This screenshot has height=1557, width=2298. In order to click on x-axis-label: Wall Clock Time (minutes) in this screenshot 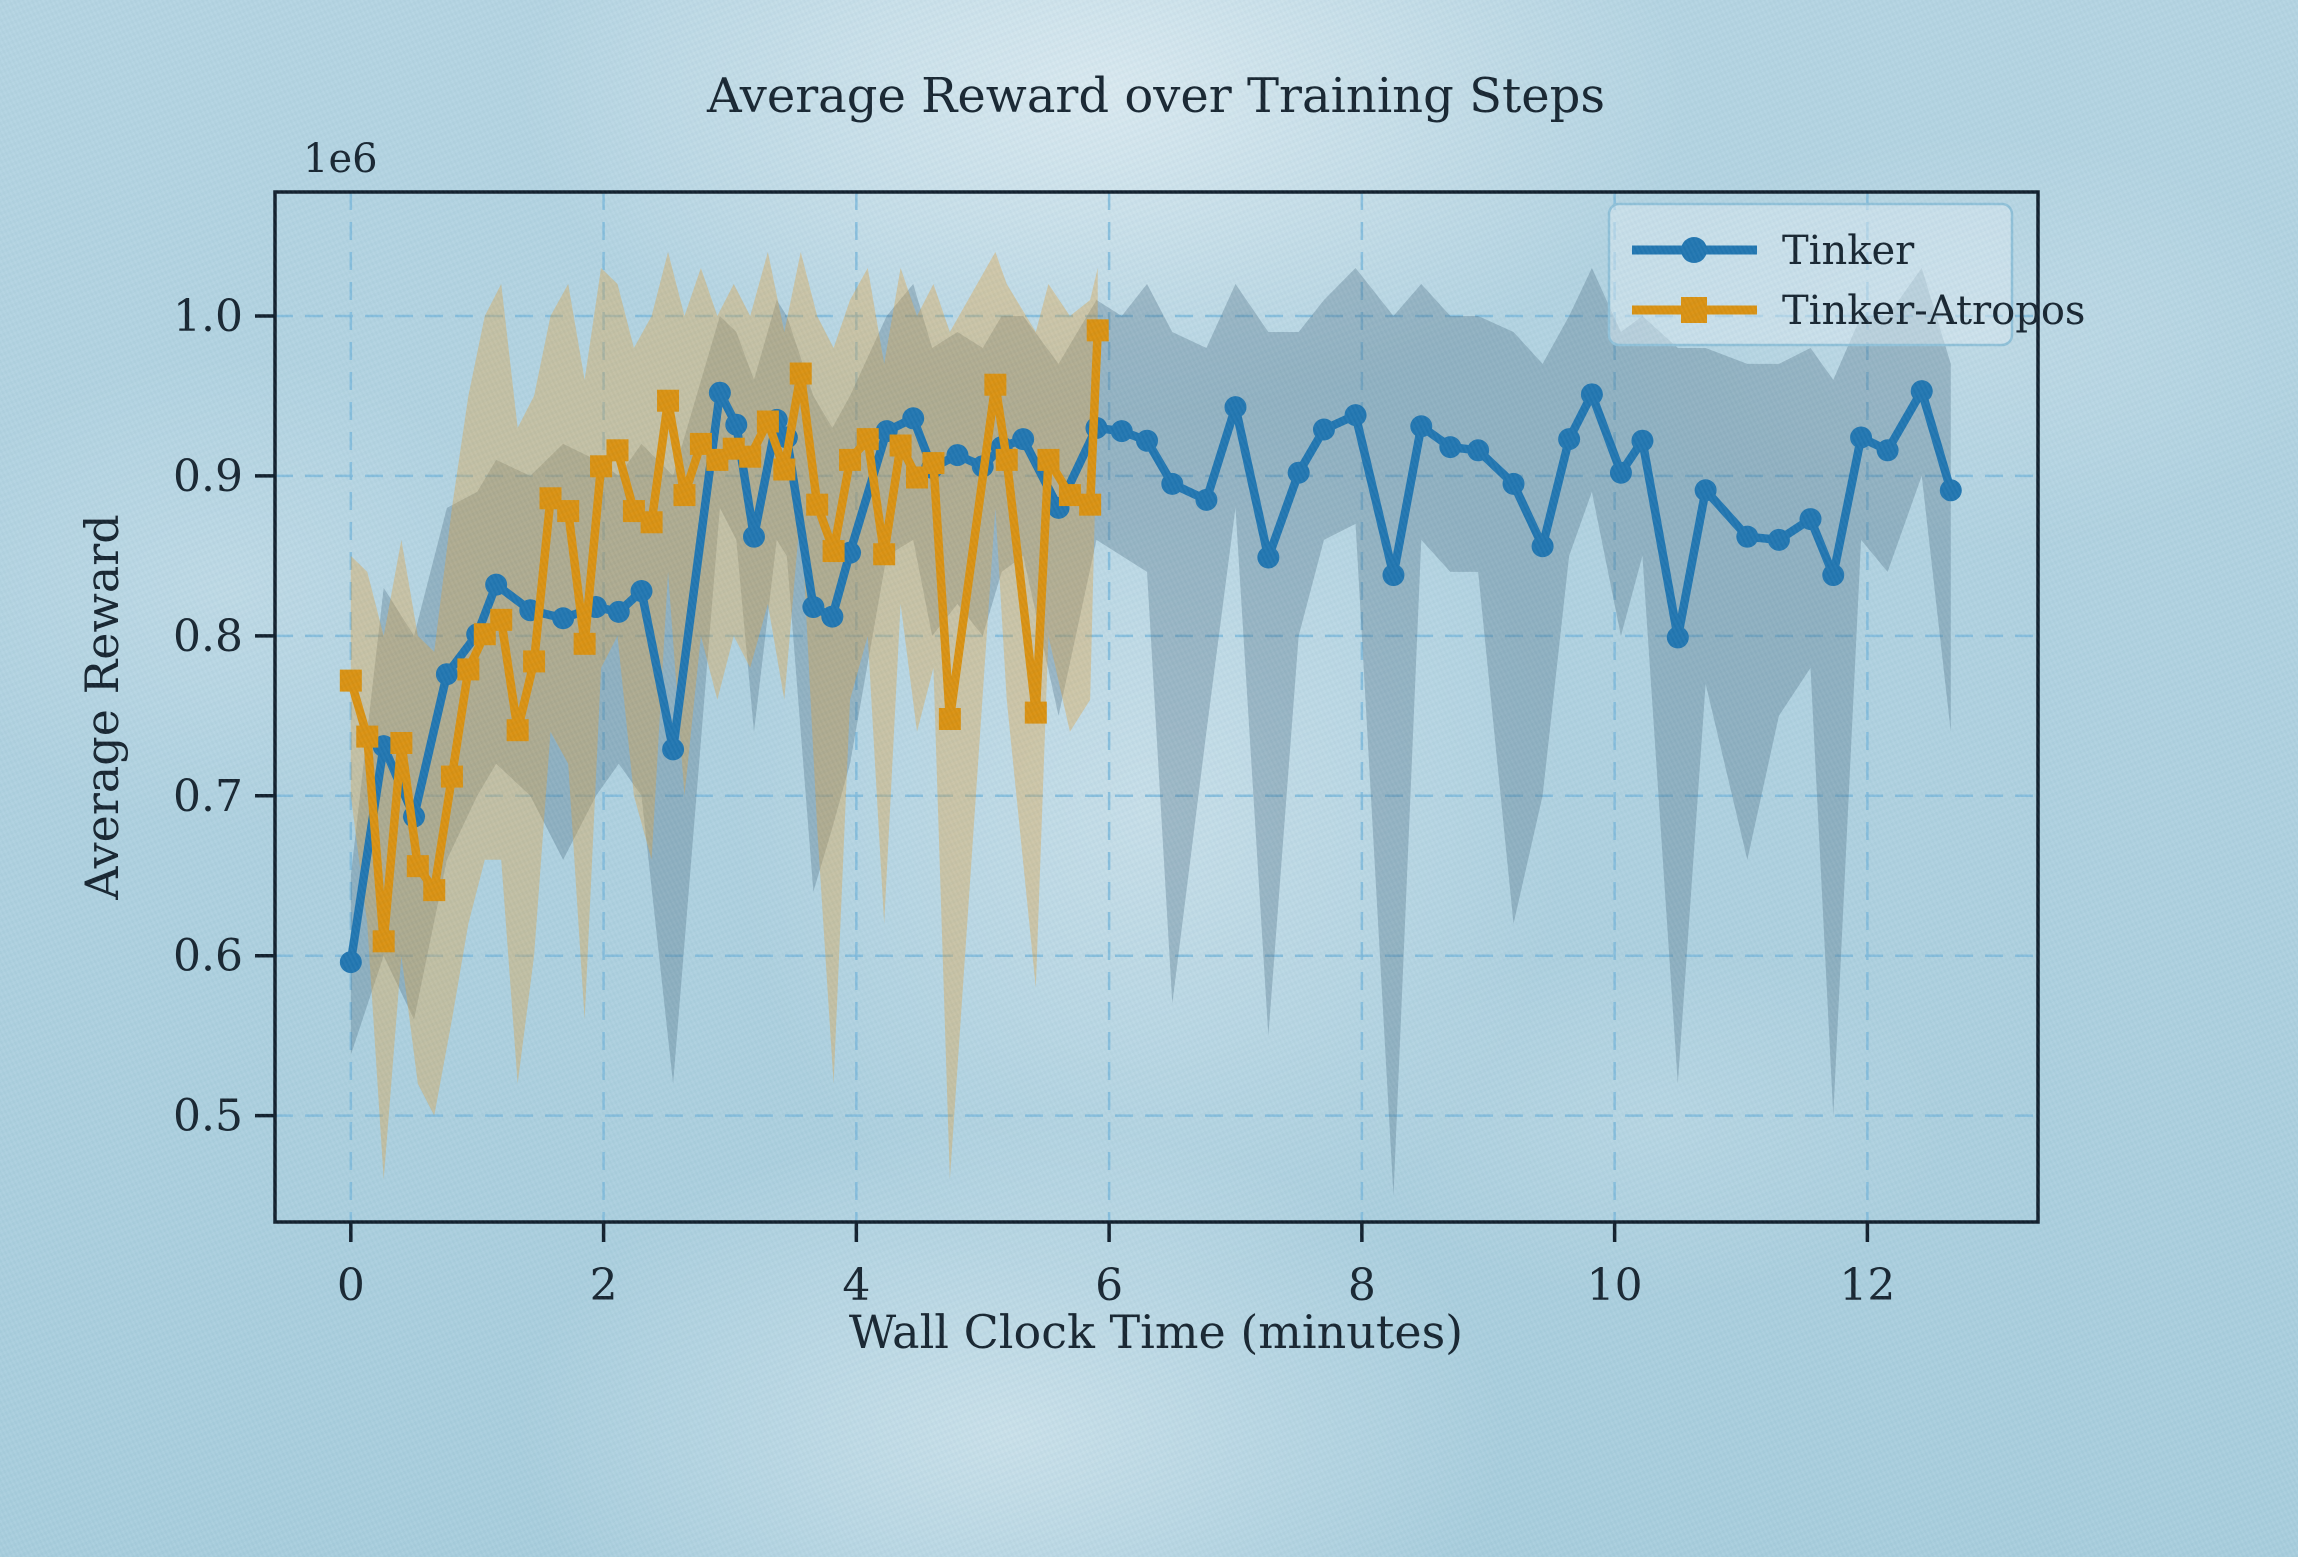, I will do `click(1156, 1332)`.